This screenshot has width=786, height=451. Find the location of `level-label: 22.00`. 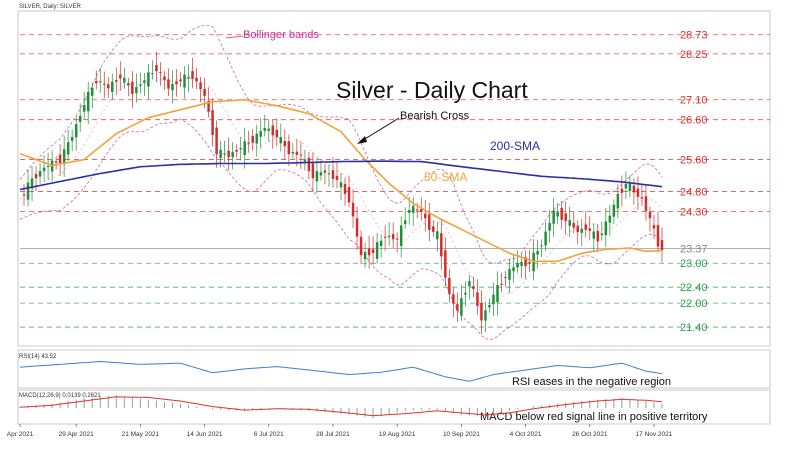

level-label: 22.00 is located at coordinates (694, 304).